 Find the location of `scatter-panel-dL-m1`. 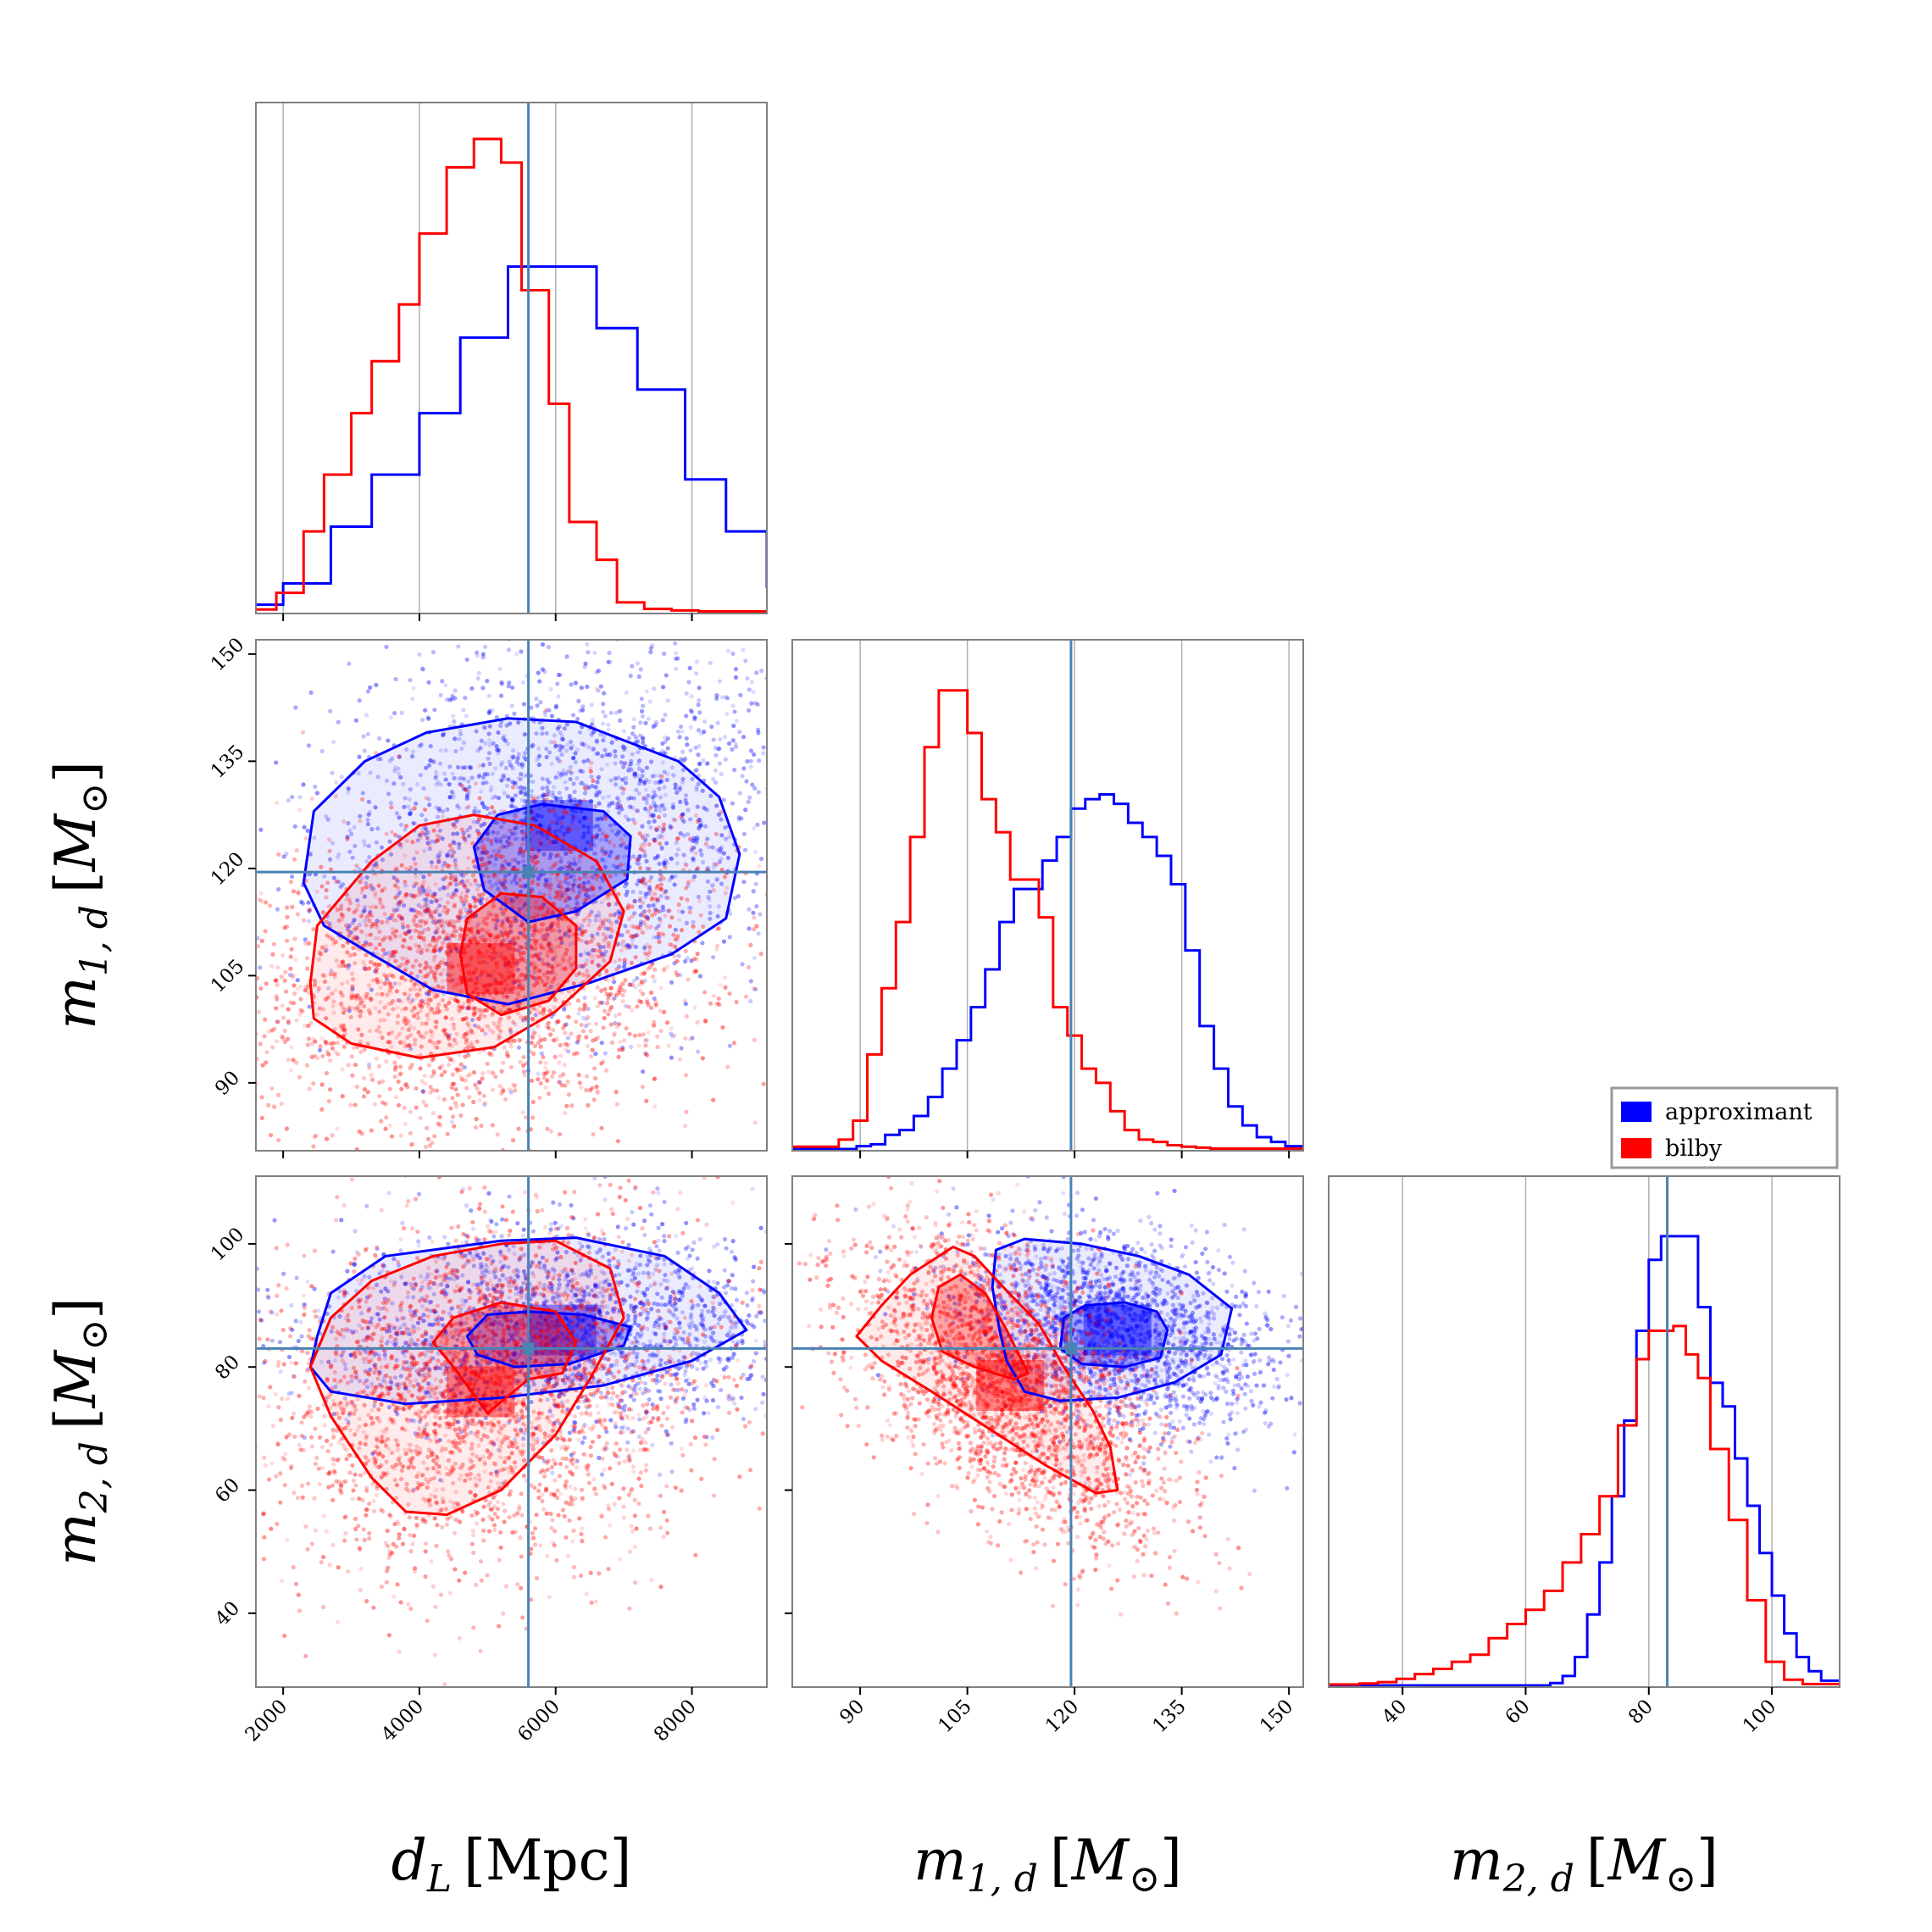

scatter-panel-dL-m1 is located at coordinates (511, 895).